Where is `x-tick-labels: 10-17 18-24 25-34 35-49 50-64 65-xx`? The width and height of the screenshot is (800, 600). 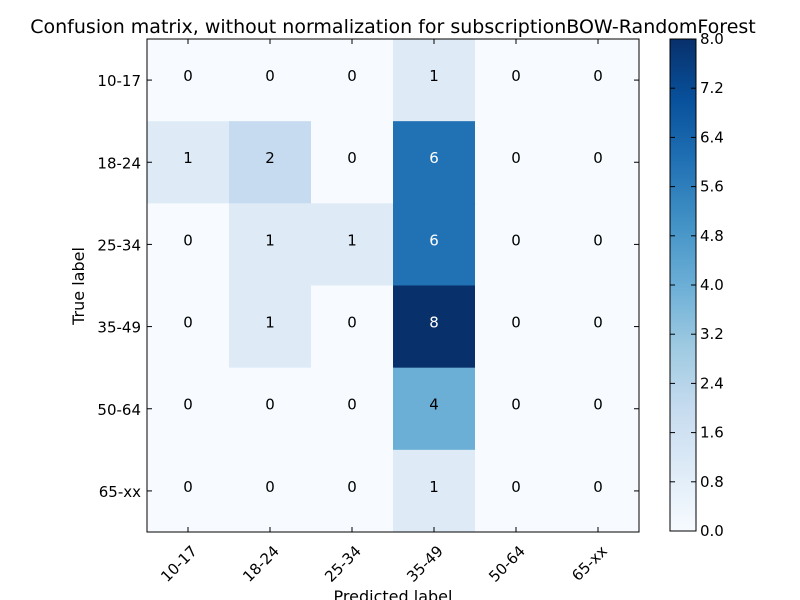
x-tick-labels: 10-17 18-24 25-34 35-49 50-64 65-xx is located at coordinates (384, 564).